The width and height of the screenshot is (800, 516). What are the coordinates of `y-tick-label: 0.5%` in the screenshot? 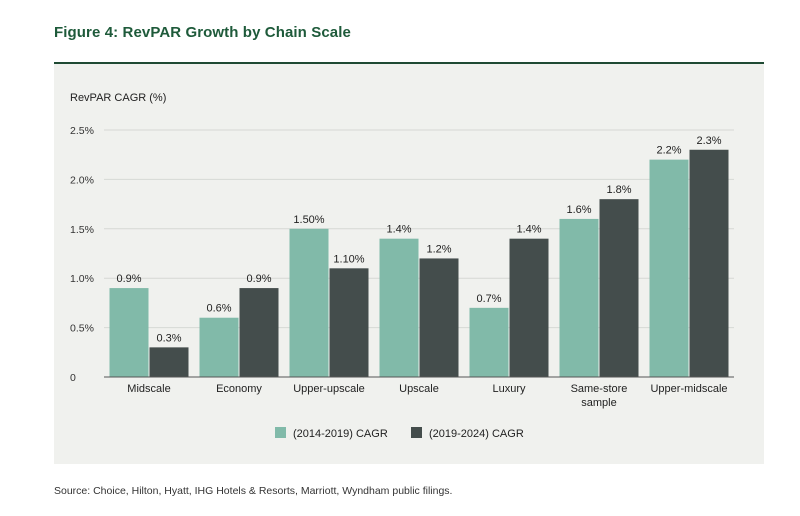 It's located at (82, 329).